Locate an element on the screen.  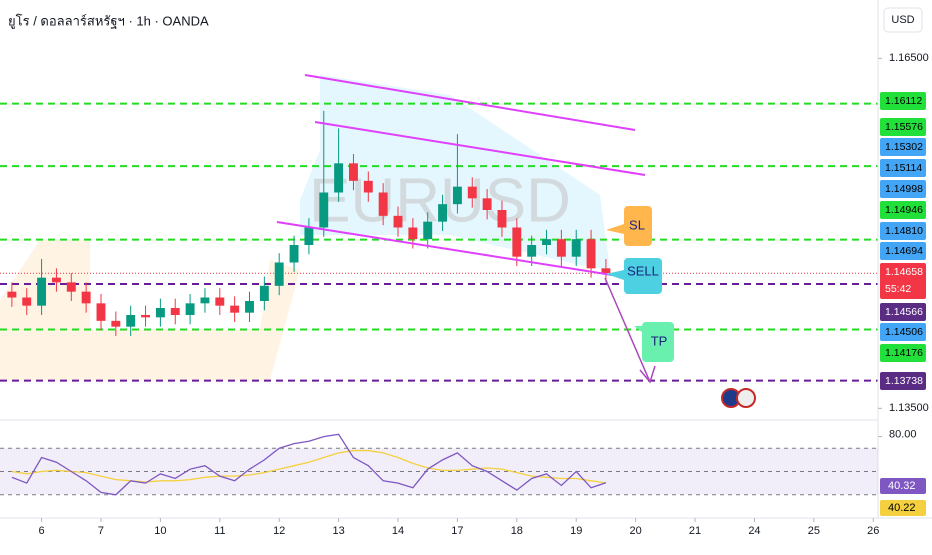
sl-callout is located at coordinates (629, 226).